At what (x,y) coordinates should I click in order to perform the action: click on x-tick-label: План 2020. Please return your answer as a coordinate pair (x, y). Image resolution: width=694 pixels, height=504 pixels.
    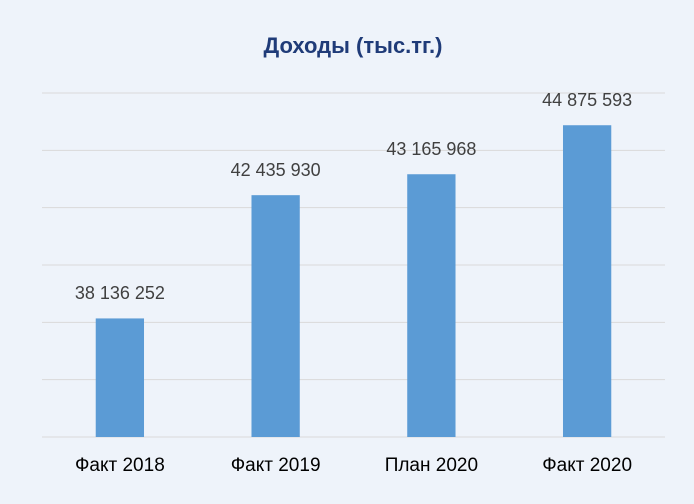
    Looking at the image, I should click on (431, 465).